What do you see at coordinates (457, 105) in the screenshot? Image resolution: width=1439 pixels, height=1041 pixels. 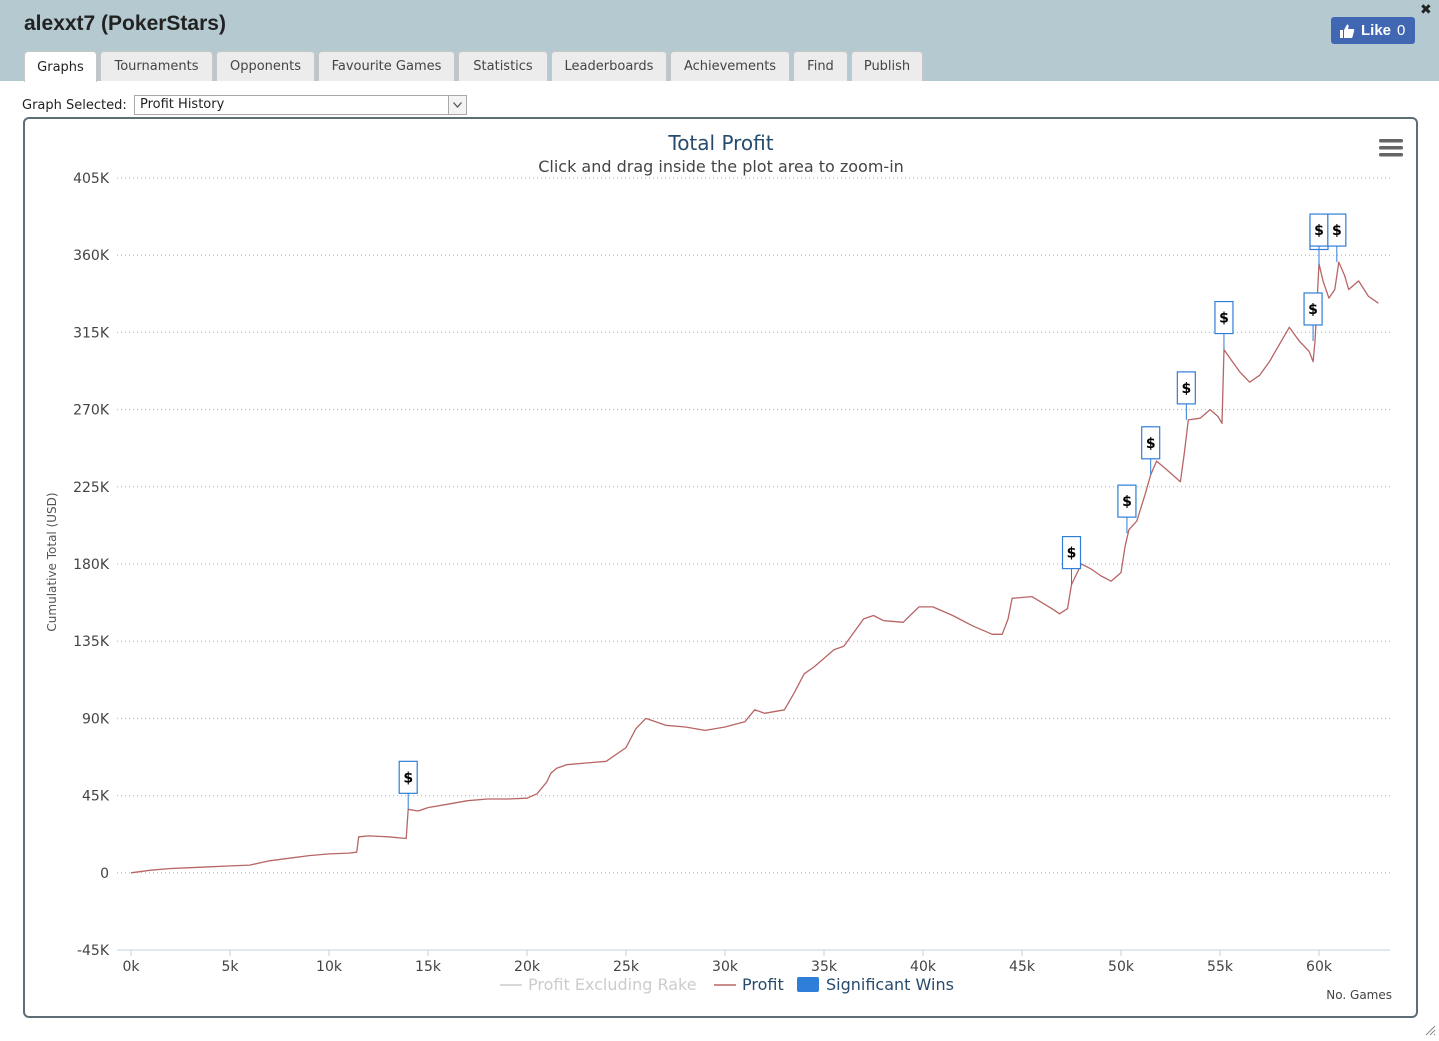 I see `chevron-down-icon` at bounding box center [457, 105].